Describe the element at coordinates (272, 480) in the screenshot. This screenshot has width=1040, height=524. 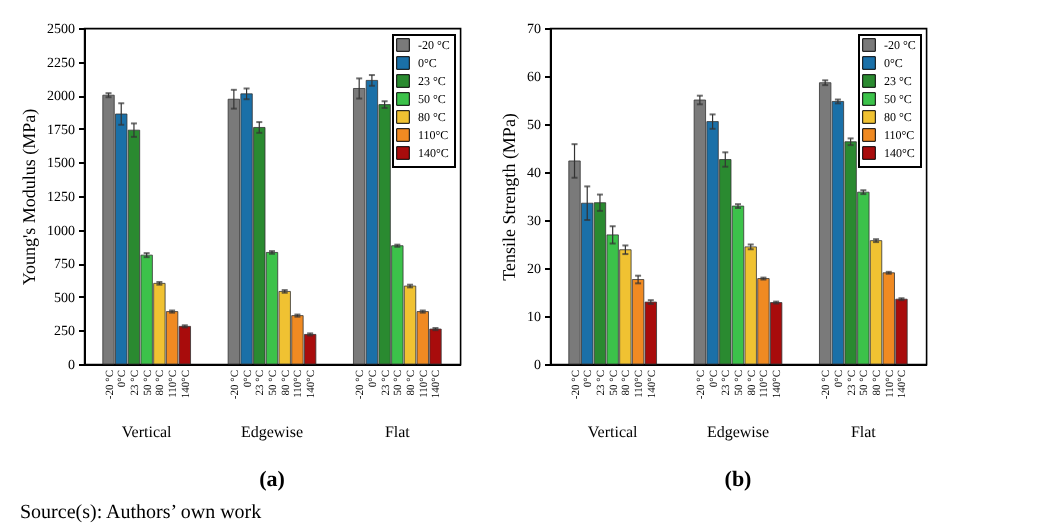
I see `text: (a)` at that location.